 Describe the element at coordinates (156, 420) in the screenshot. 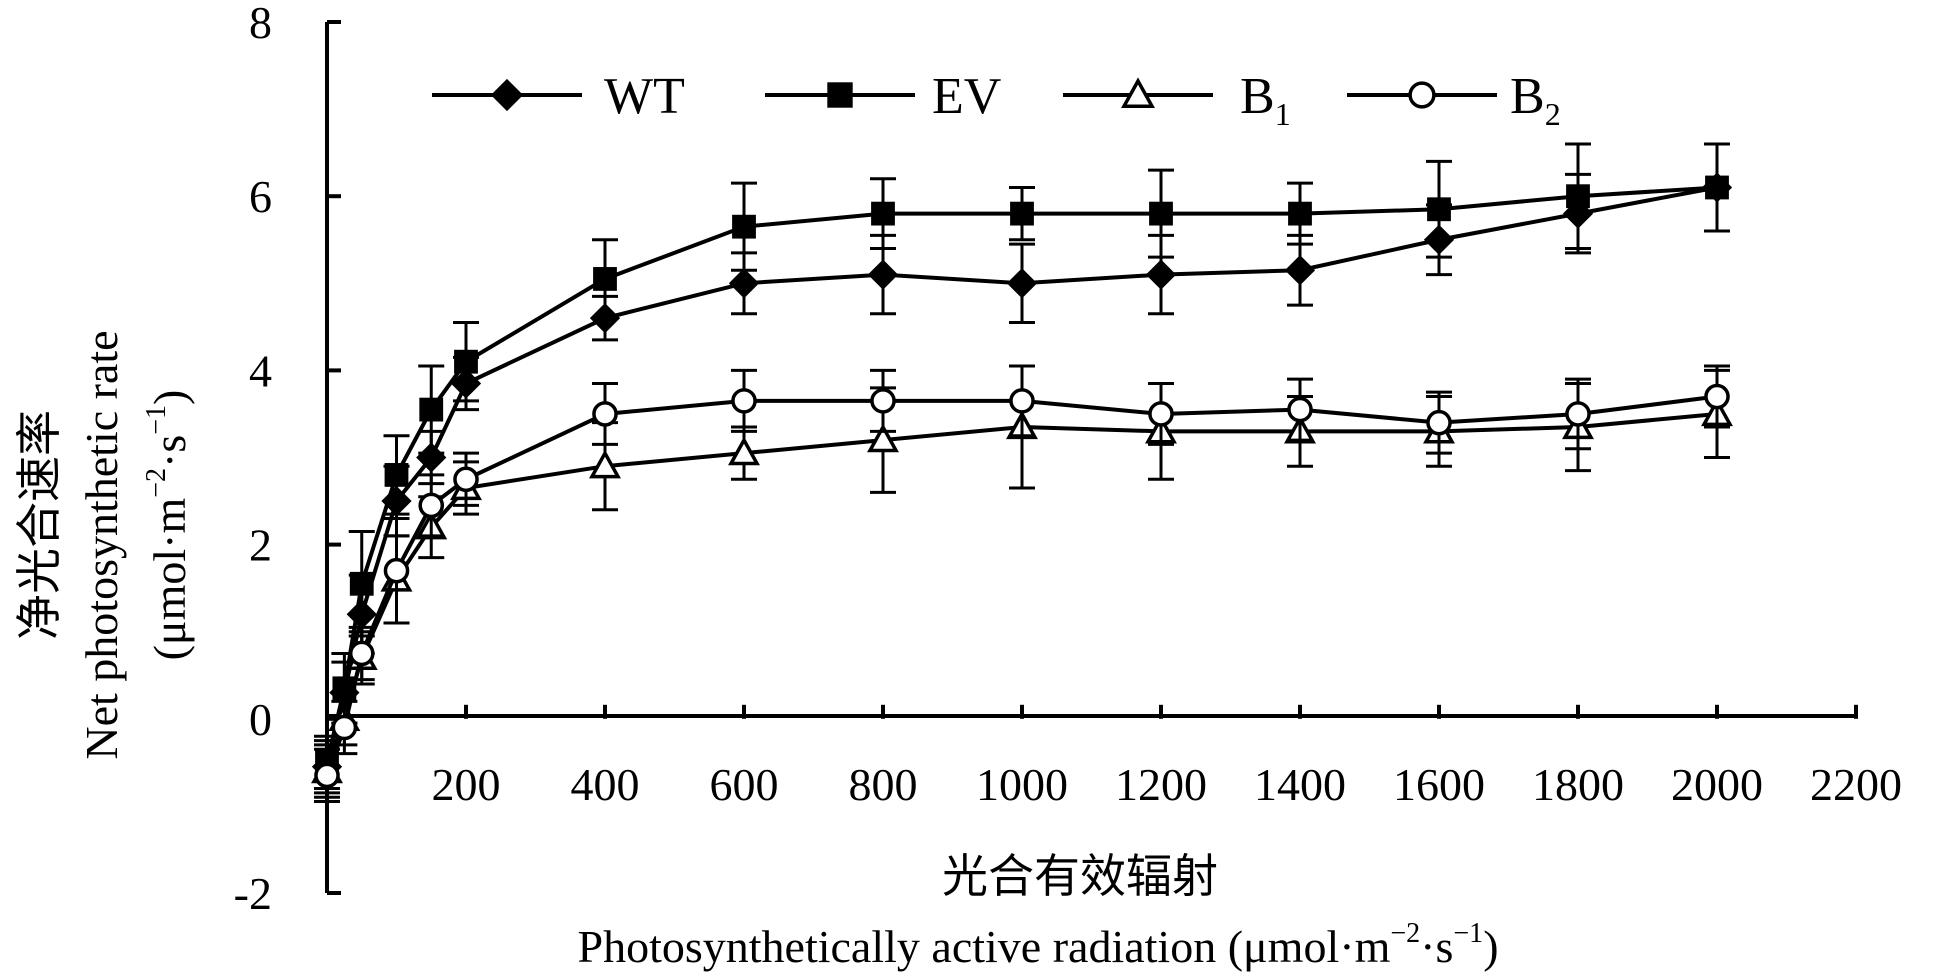

I see `y-axis-unit-sup2: −1` at that location.